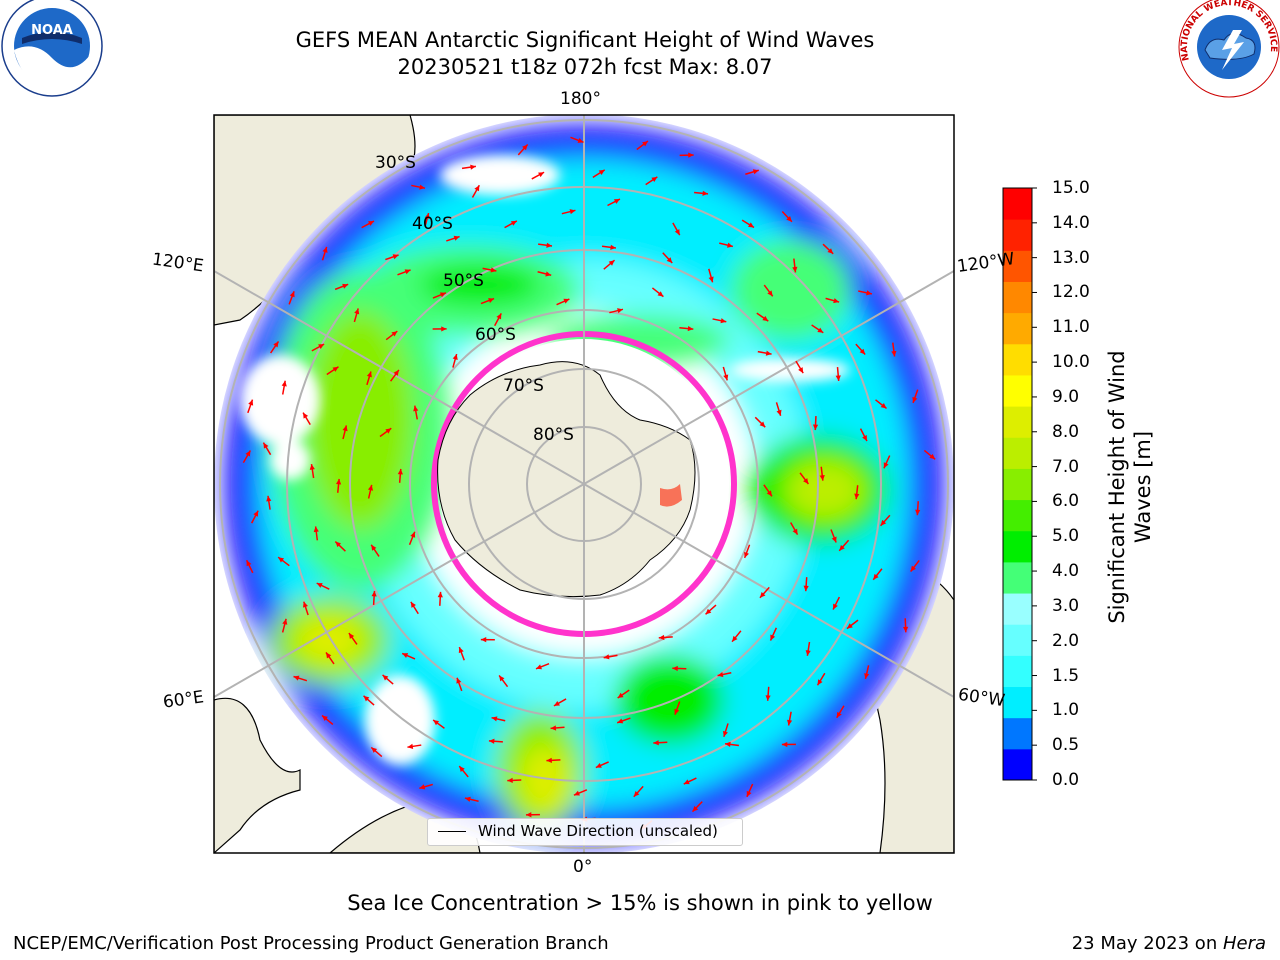 The height and width of the screenshot is (960, 1280). I want to click on colorbar-tick-label: 0.5, so click(1066, 745).